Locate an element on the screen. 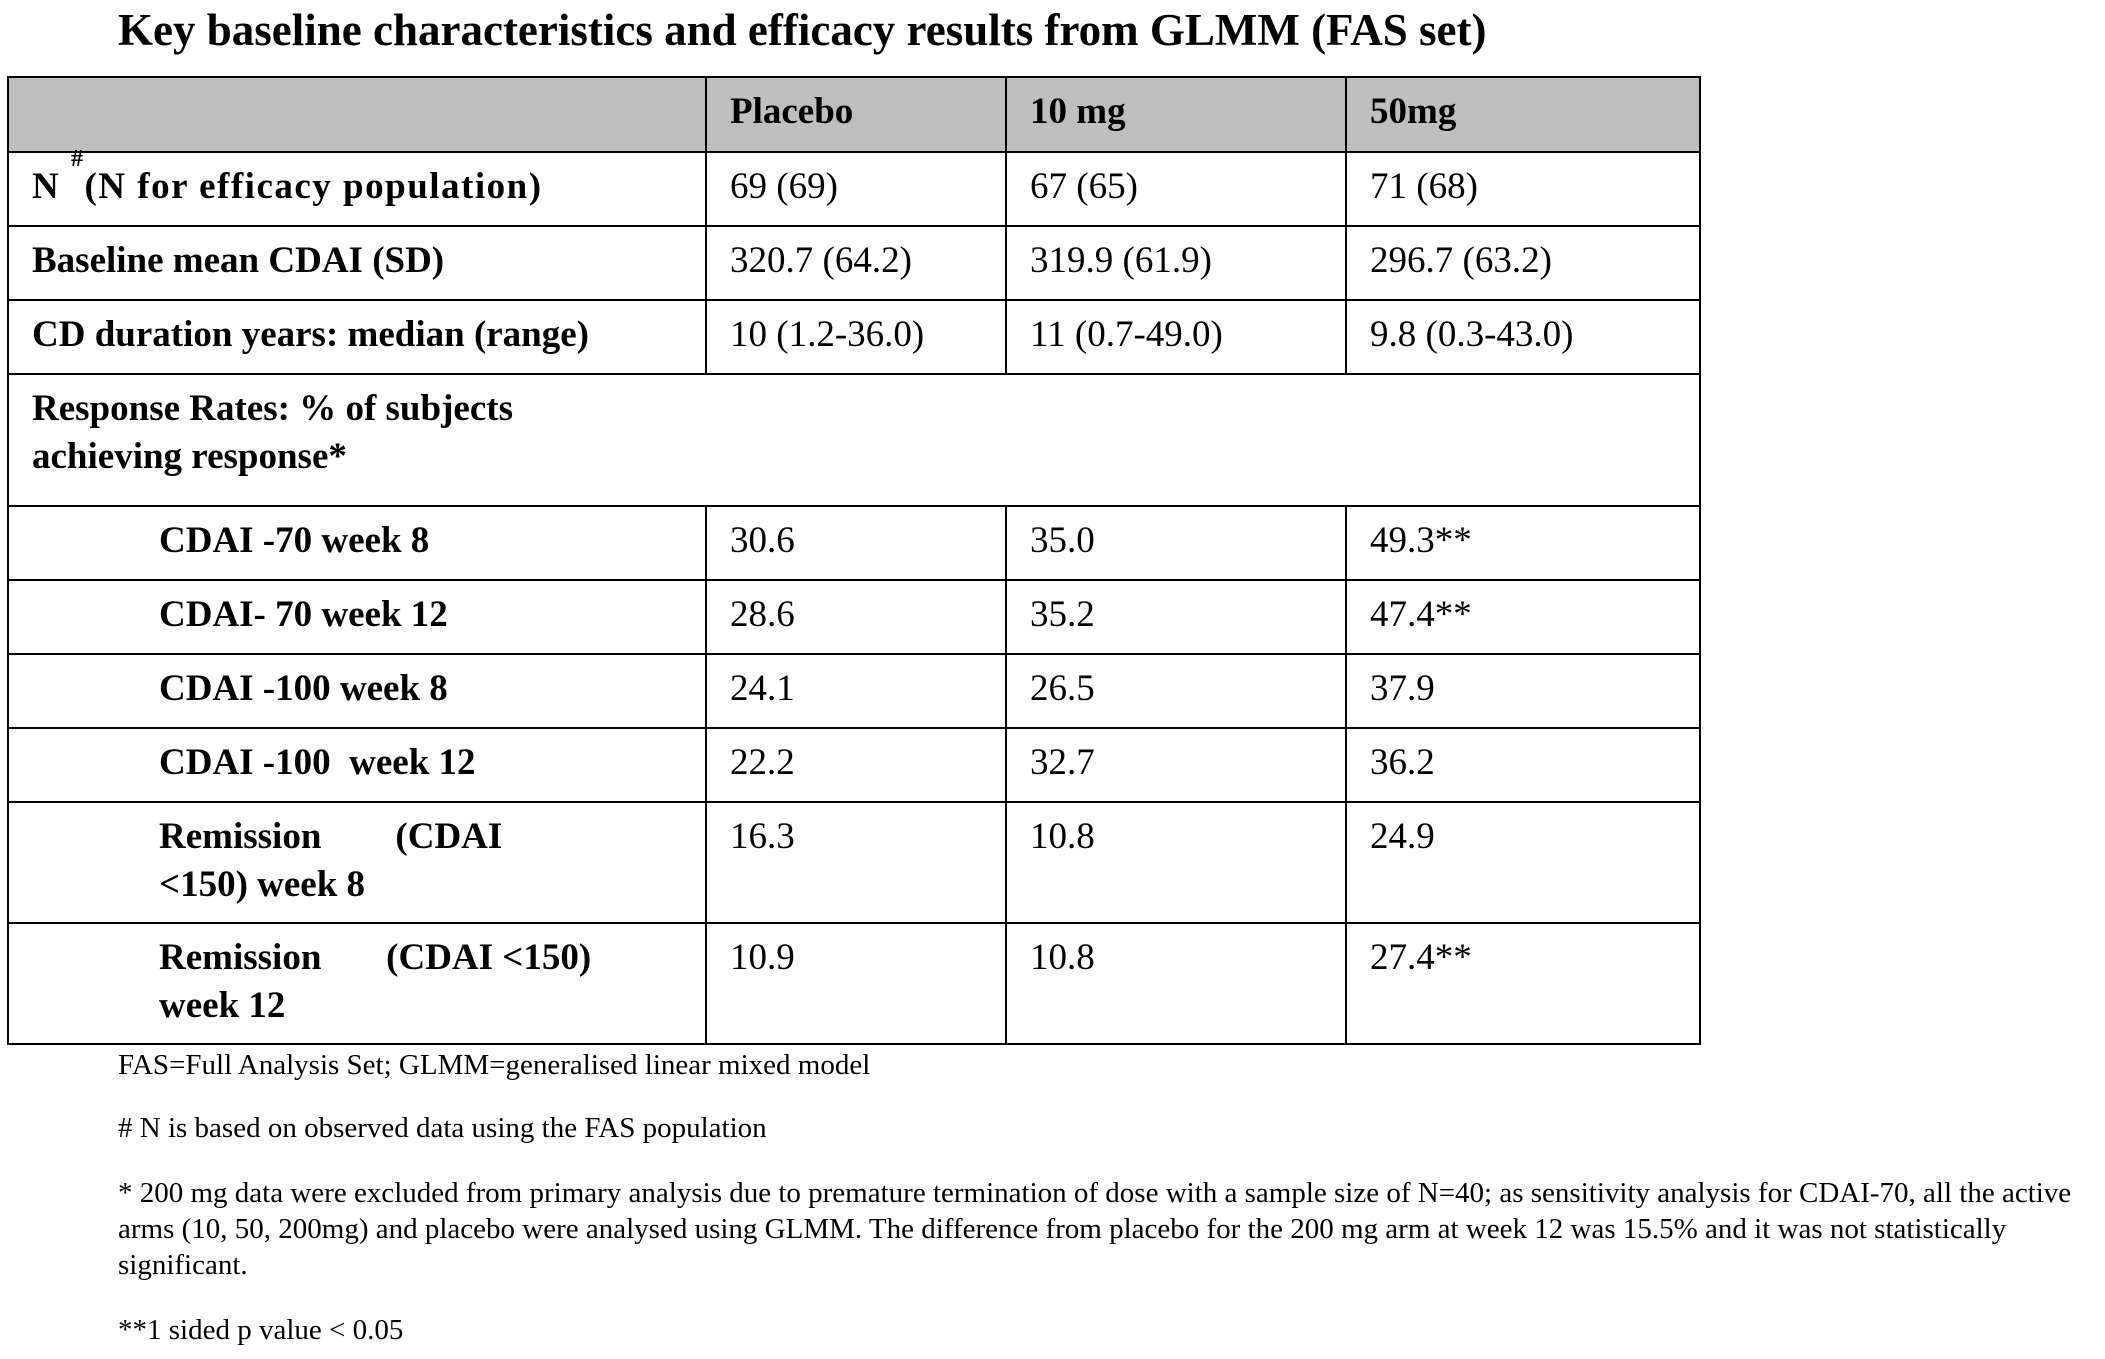 This screenshot has width=2105, height=1359. cell-value: 296.7 (63.2) is located at coordinates (1523, 263).